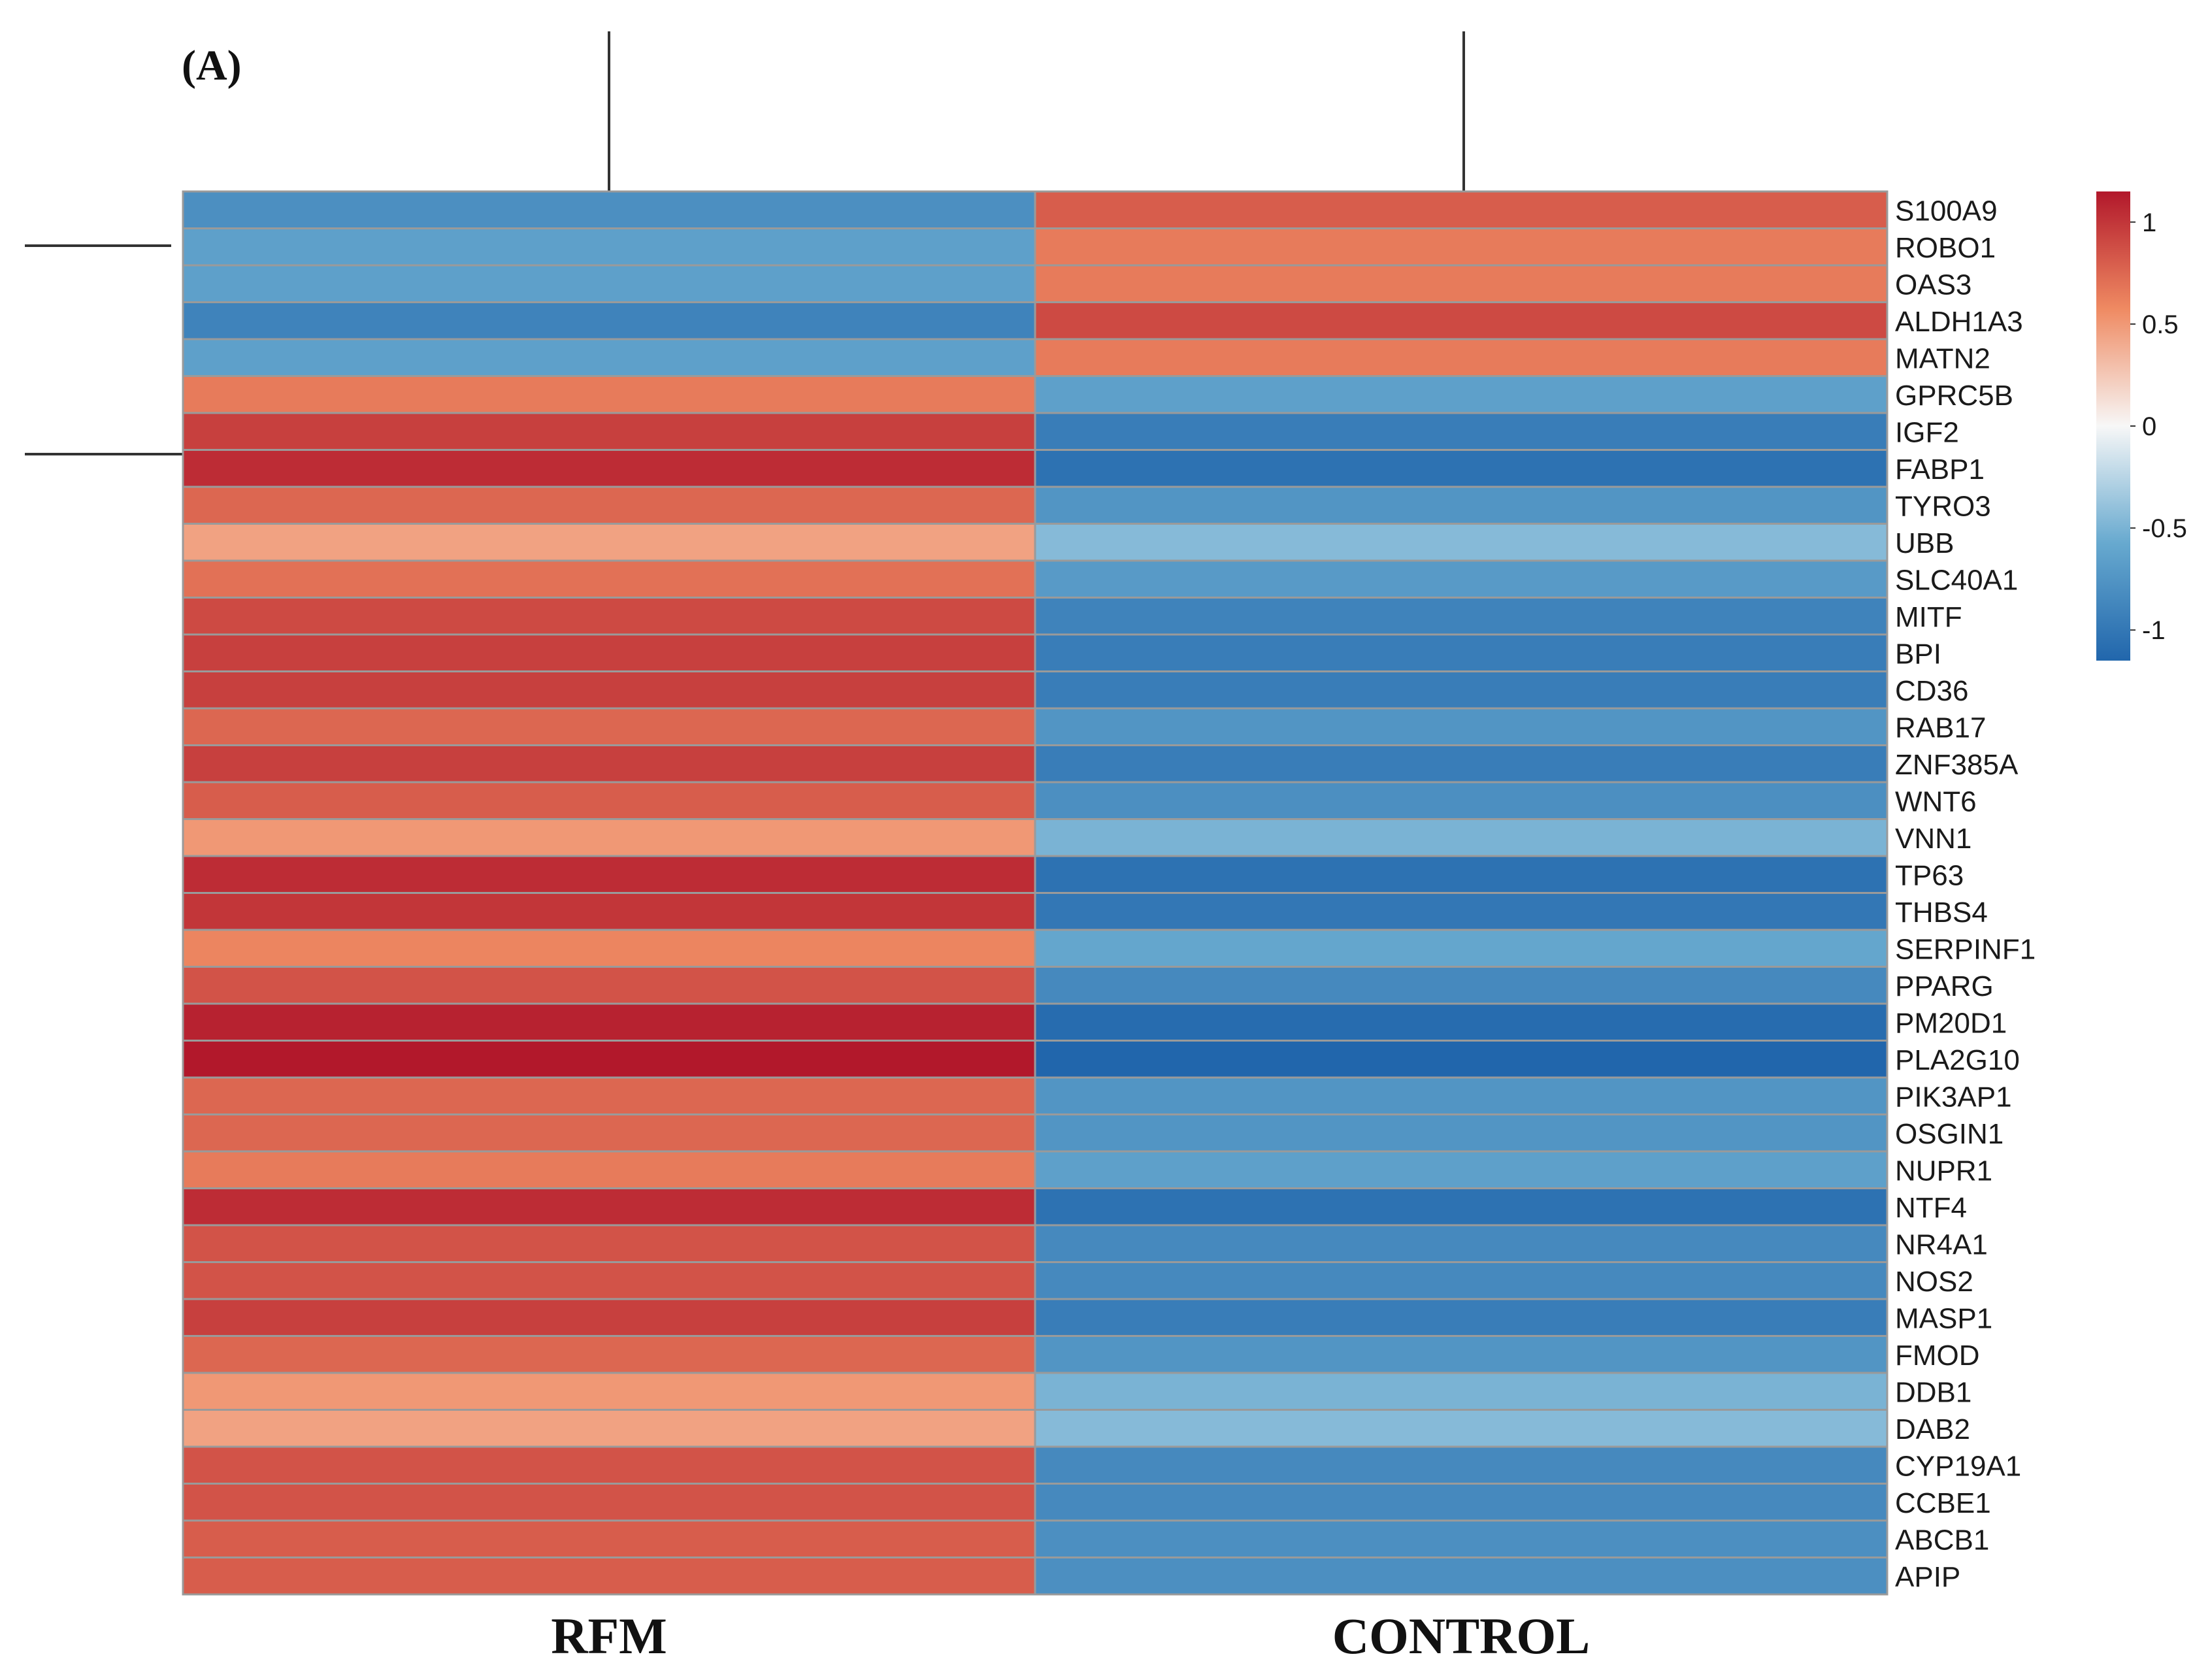  I want to click on heatmap-cell-bpi-rfm, so click(609, 652).